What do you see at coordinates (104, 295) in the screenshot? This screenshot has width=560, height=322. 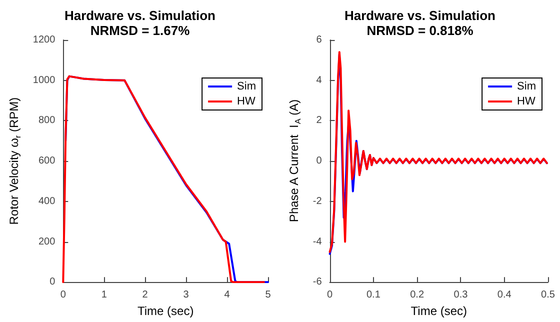 I see `x-tick-label: 1` at bounding box center [104, 295].